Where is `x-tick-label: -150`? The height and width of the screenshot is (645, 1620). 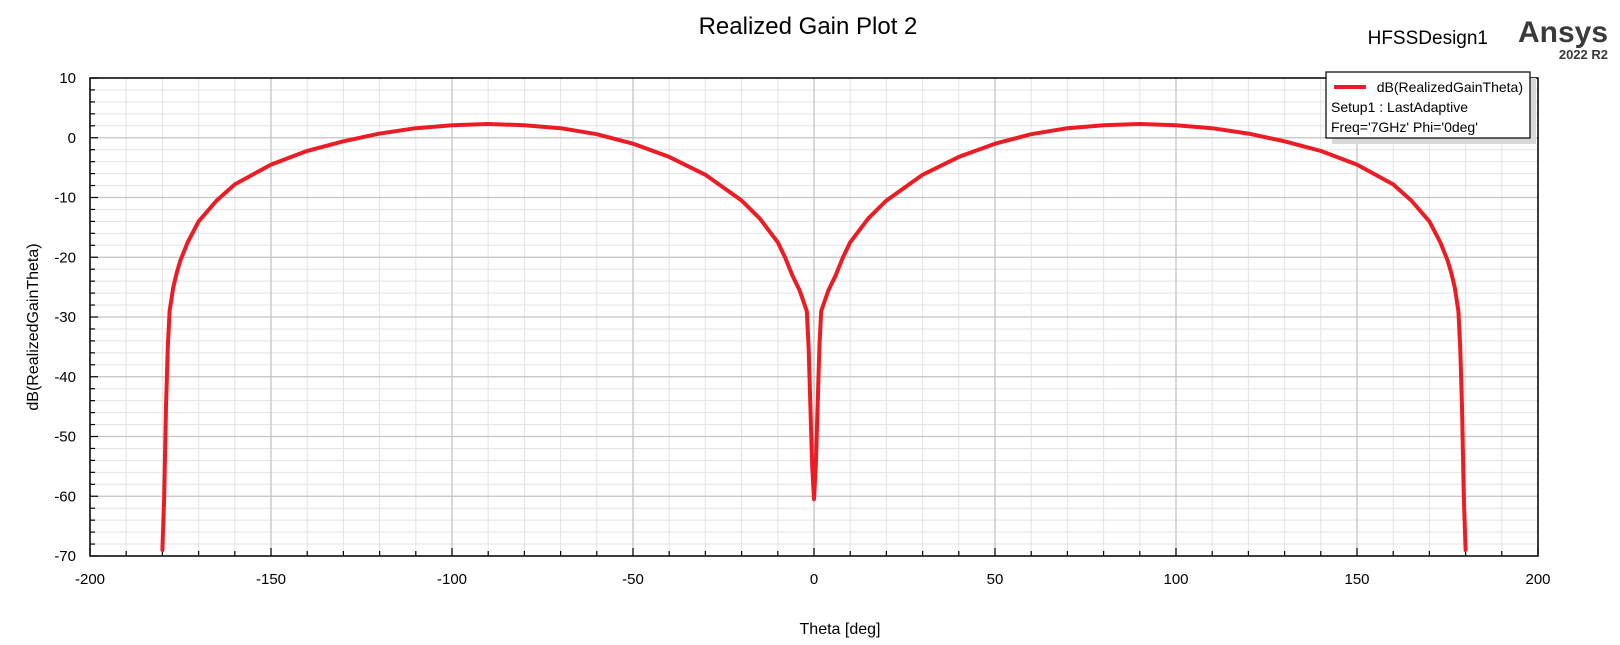 x-tick-label: -150 is located at coordinates (271, 579).